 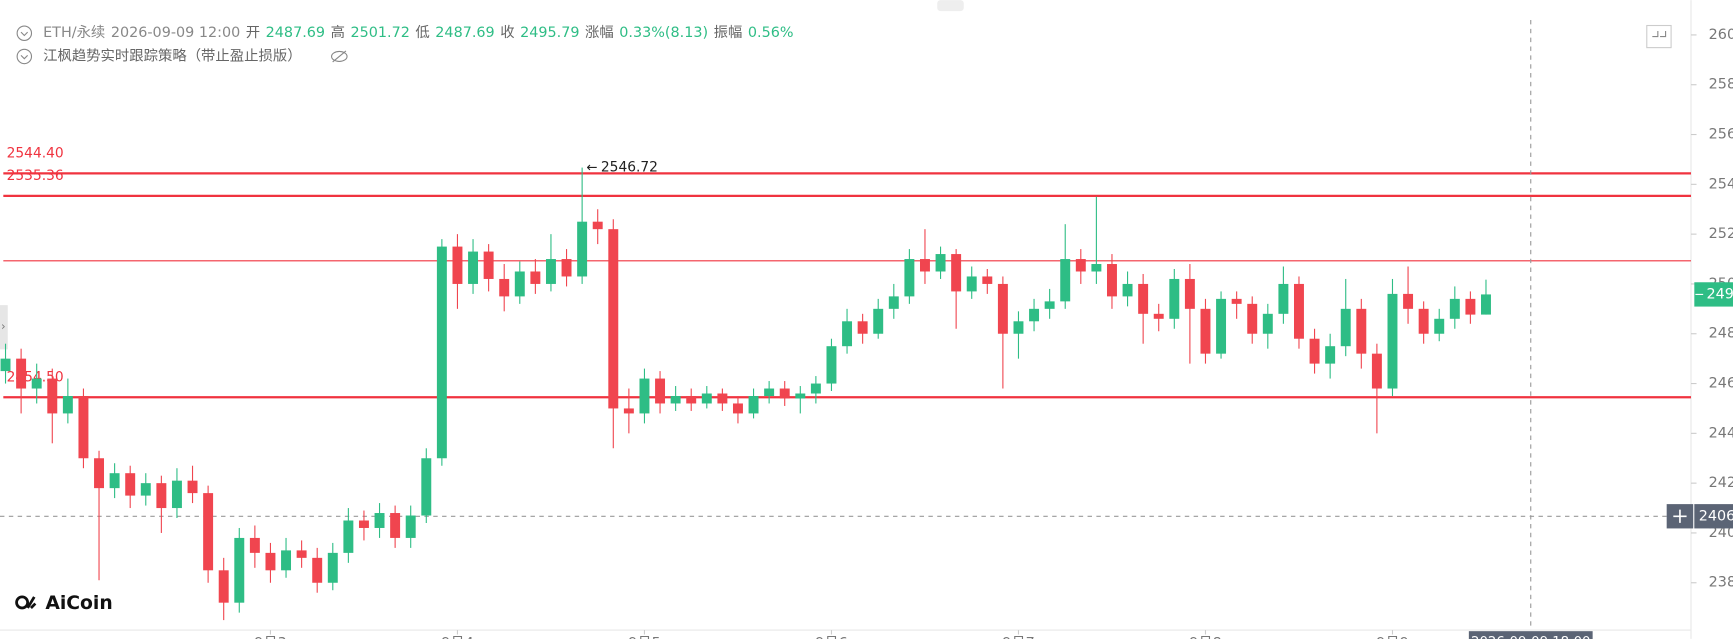 I want to click on header-label: 收, so click(x=507, y=32).